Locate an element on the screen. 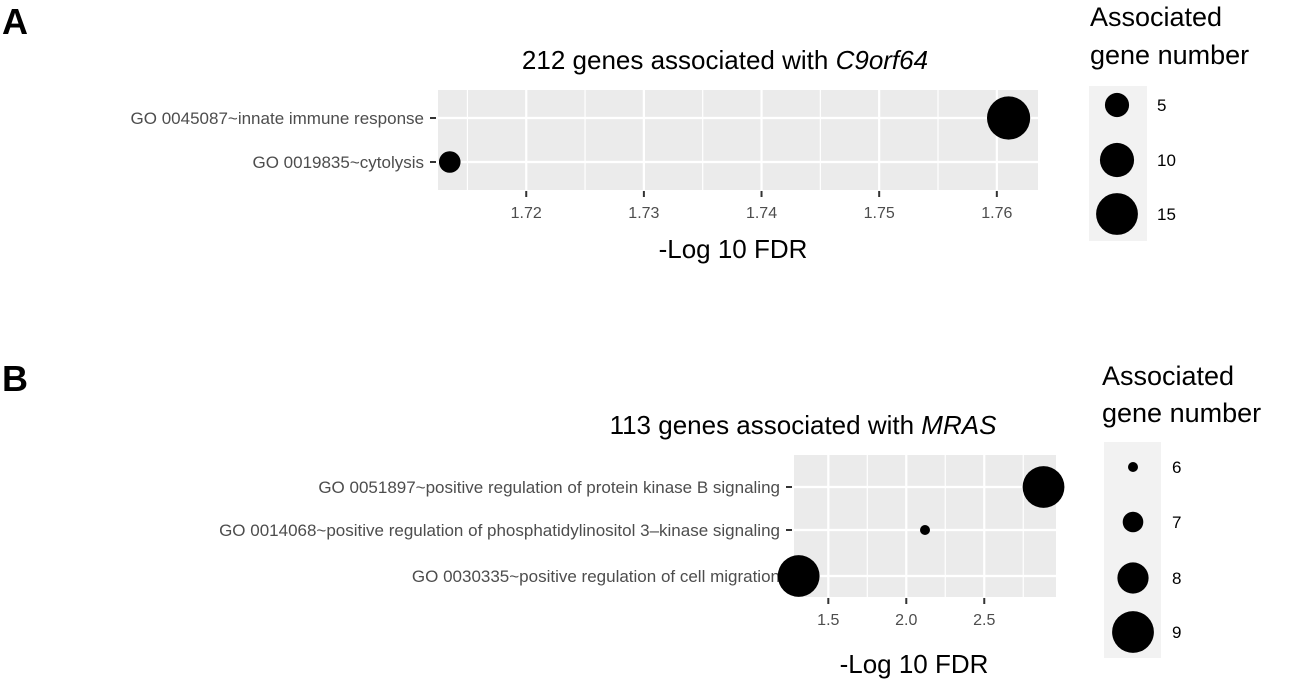 This screenshot has width=1299, height=687. x-tick-label: 2.5 is located at coordinates (984, 620).